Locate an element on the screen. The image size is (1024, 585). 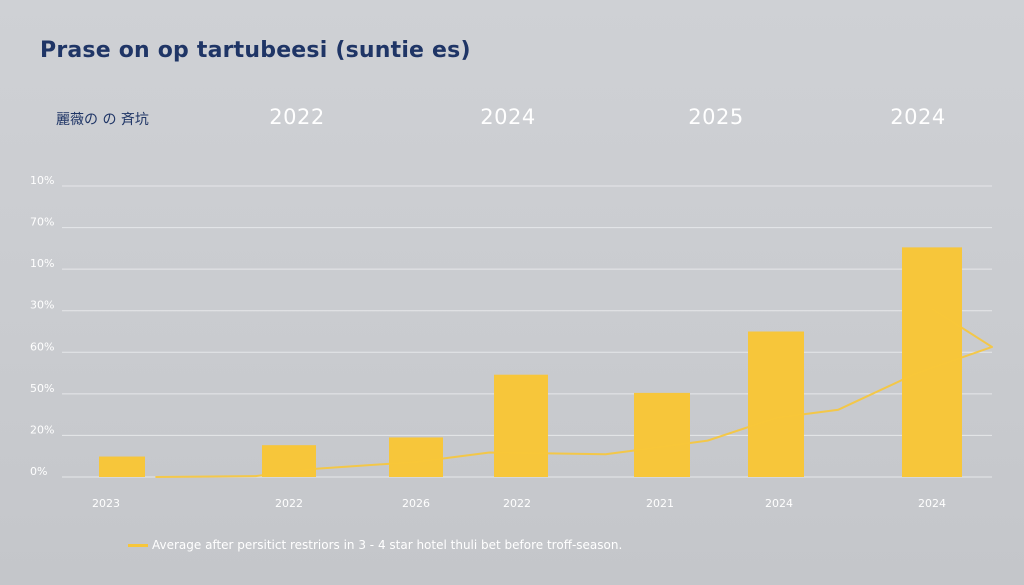
y-tick-label: 50% is located at coordinates (42, 388).